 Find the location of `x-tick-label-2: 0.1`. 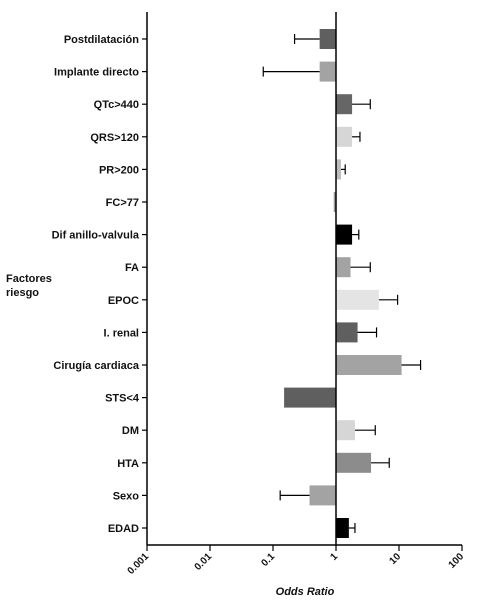

x-tick-label-2: 0.1 is located at coordinates (269, 560).